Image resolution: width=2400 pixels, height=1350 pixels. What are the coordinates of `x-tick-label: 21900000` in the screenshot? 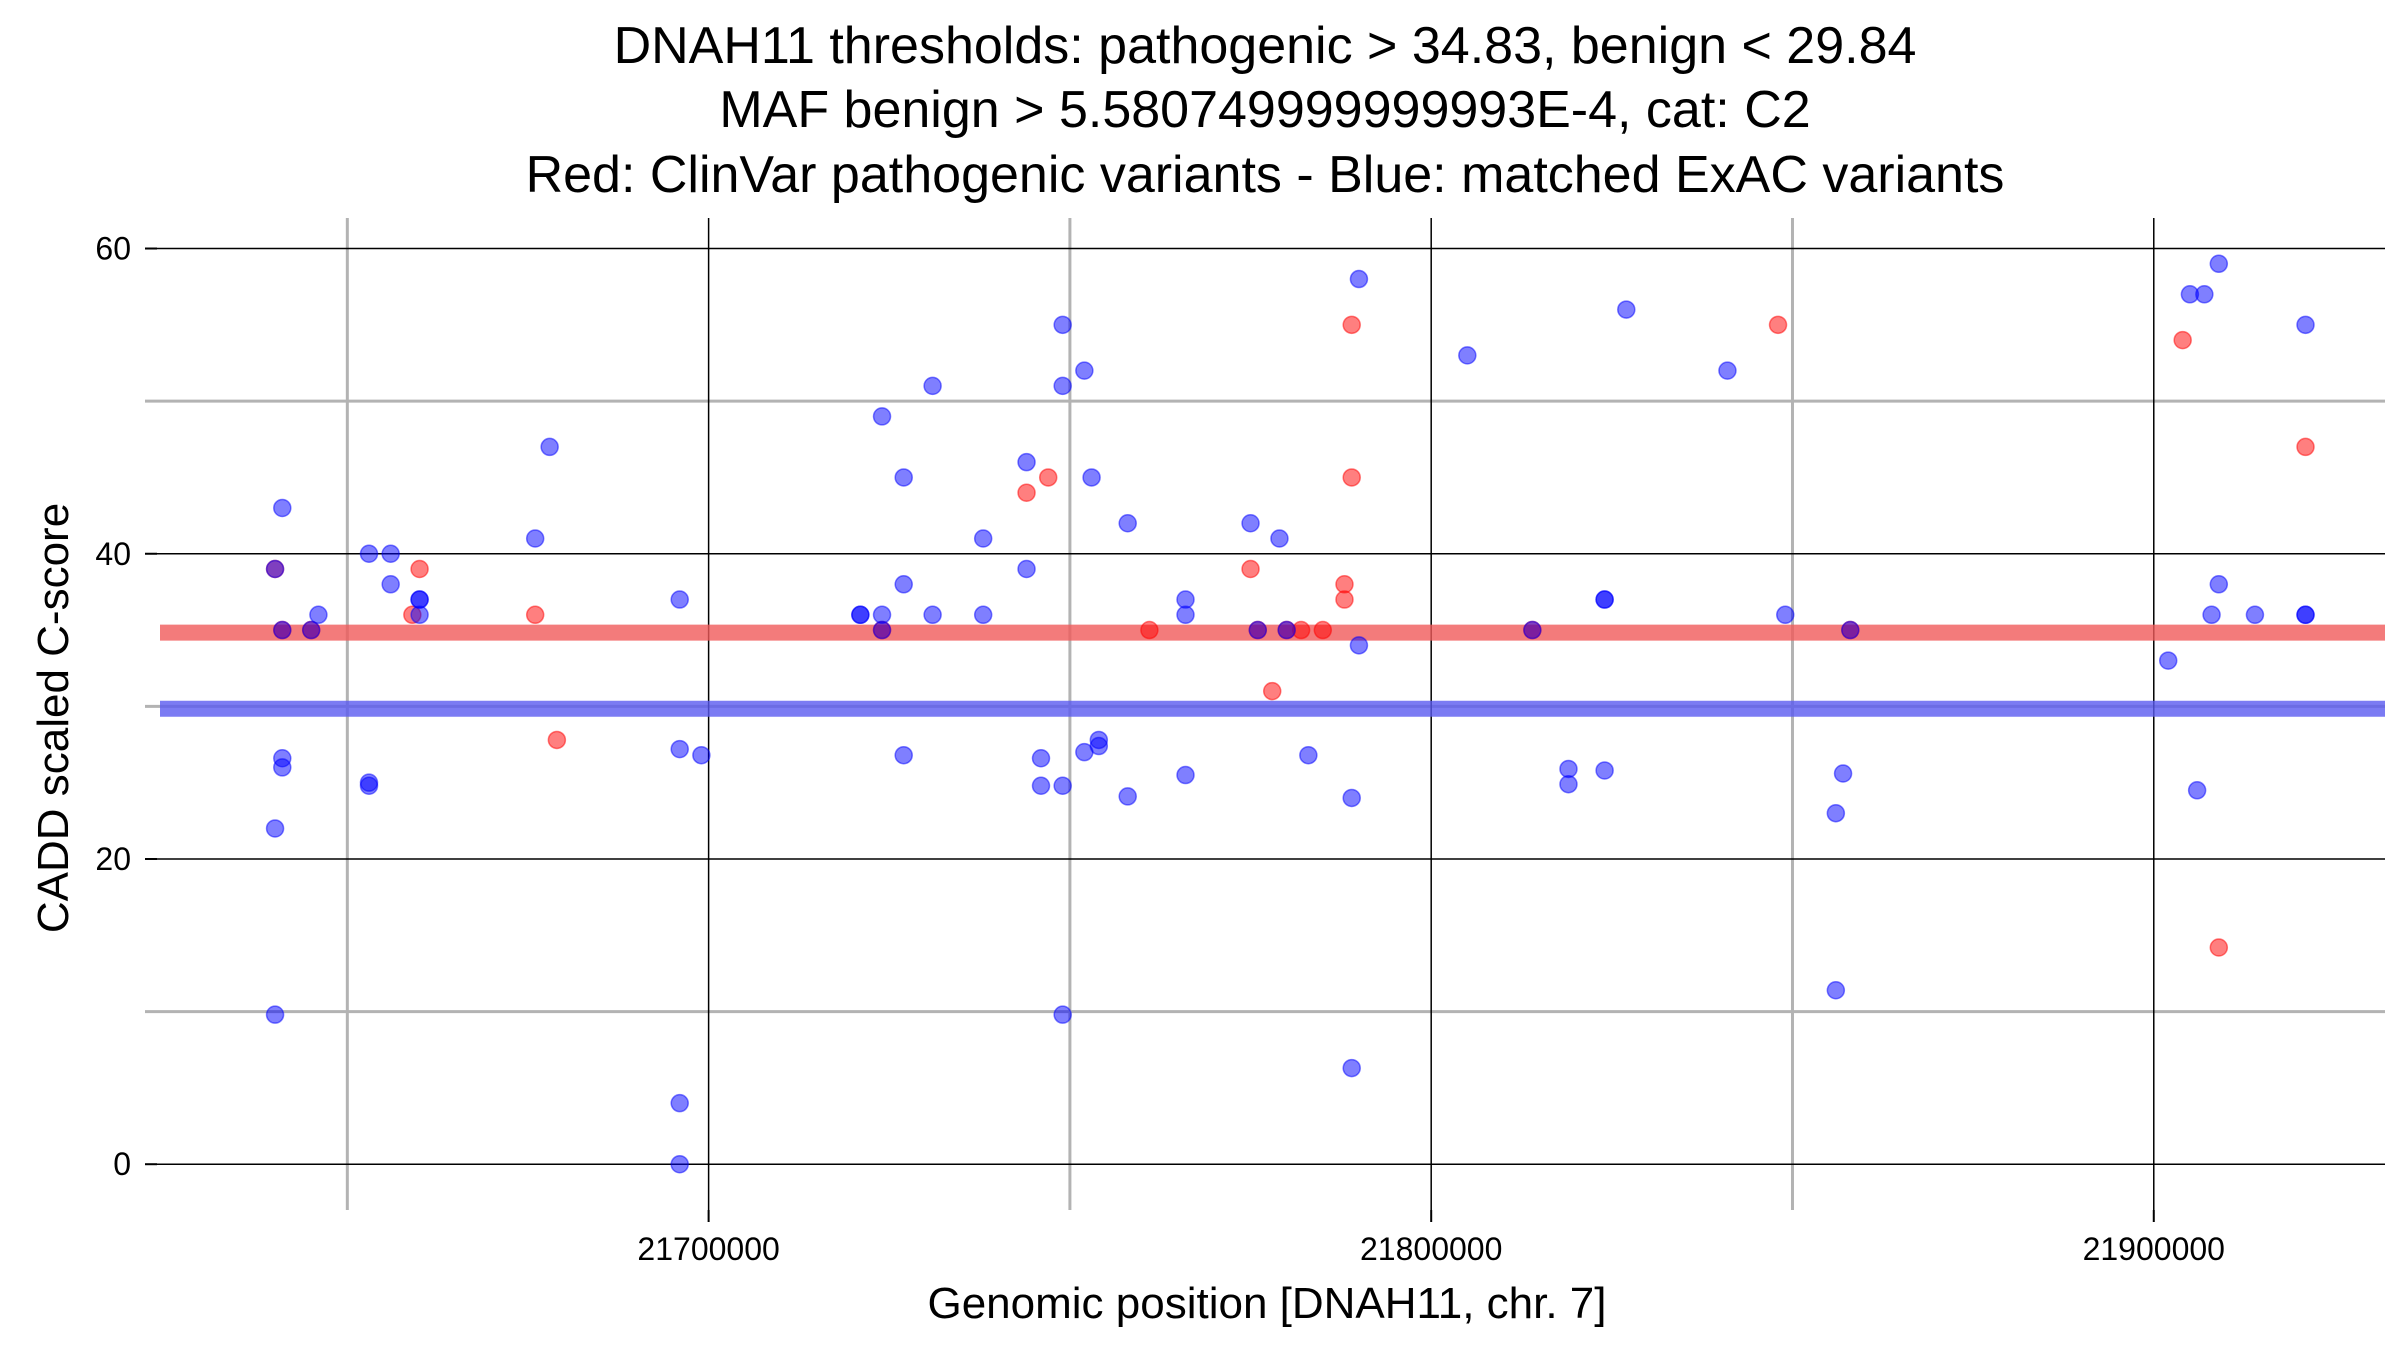 It's located at (2154, 1249).